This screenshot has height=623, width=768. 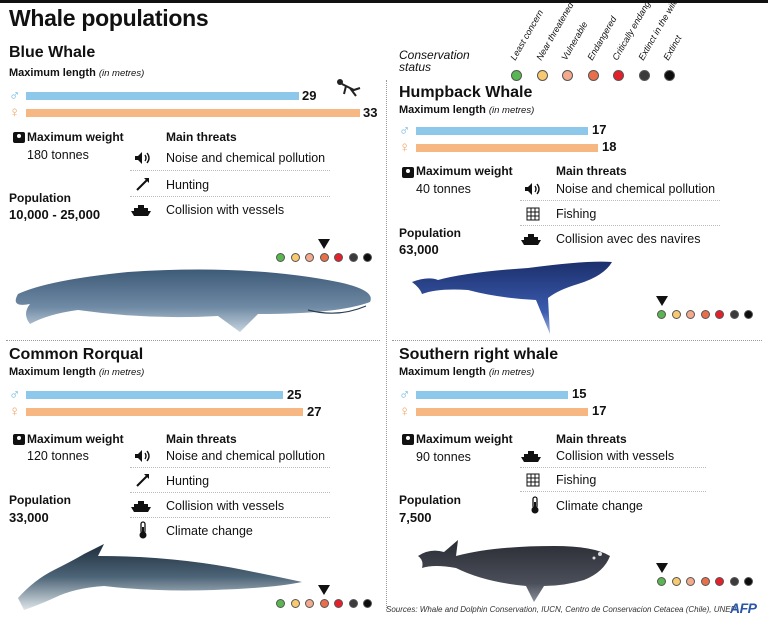 I want to click on afp-logo: AFP, so click(x=743, y=608).